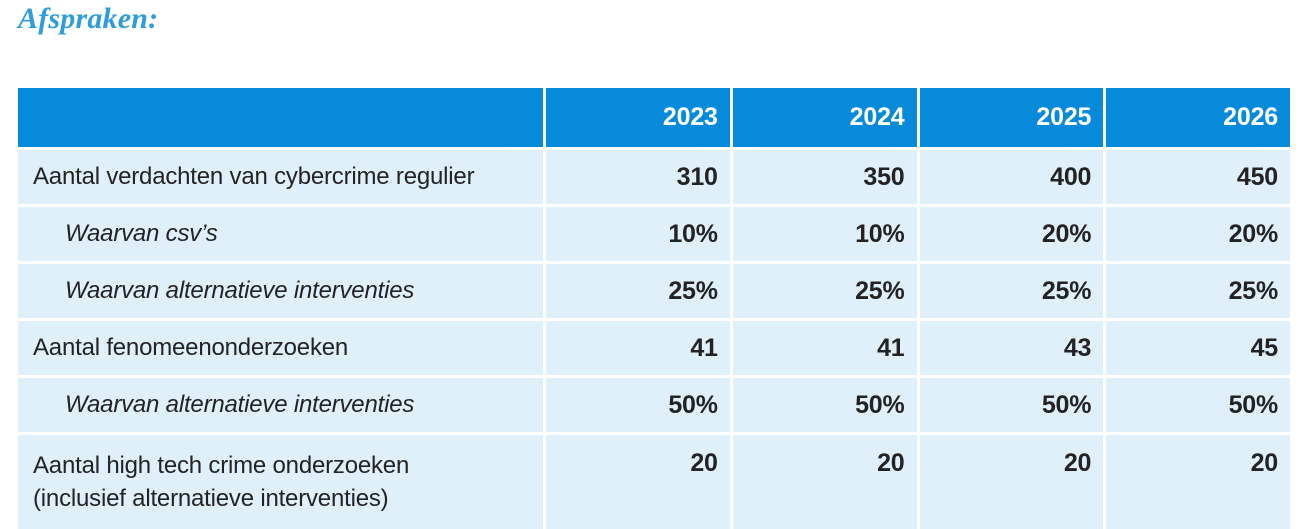 This screenshot has height=529, width=1299. Describe the element at coordinates (638, 117) in the screenshot. I see `year-header: 2023` at that location.